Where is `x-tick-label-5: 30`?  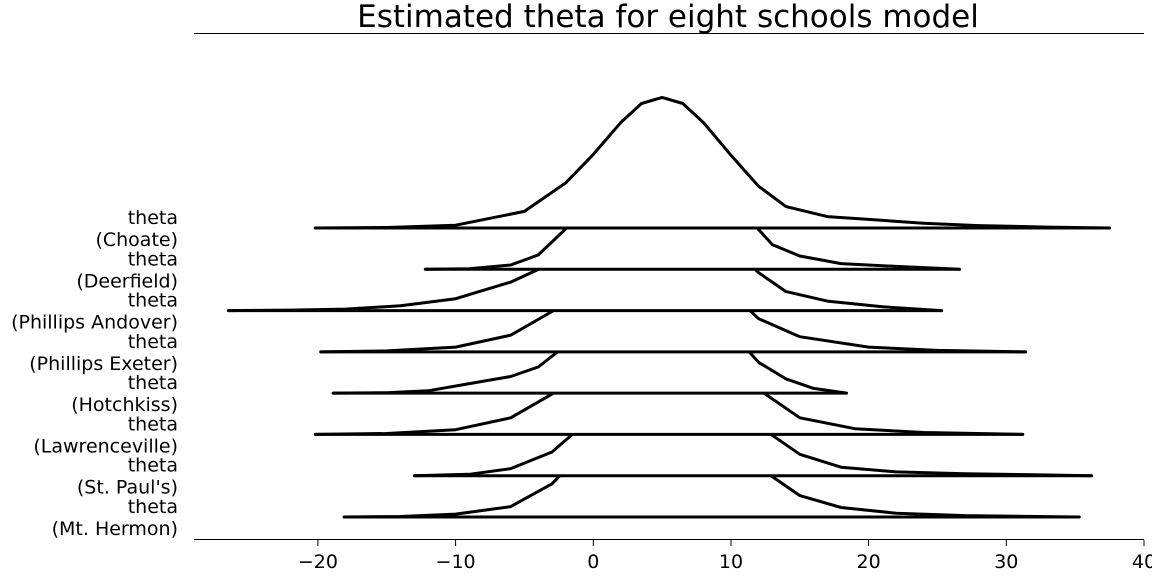 x-tick-label-5: 30 is located at coordinates (1006, 562).